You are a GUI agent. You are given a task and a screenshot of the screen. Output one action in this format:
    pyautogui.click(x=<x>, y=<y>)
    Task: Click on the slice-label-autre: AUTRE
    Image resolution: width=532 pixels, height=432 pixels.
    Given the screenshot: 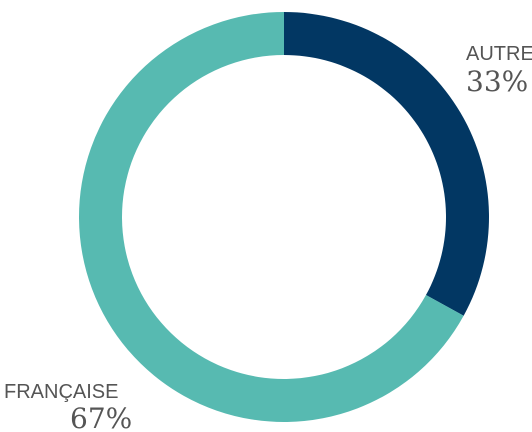 What is the action you would take?
    pyautogui.click(x=499, y=54)
    